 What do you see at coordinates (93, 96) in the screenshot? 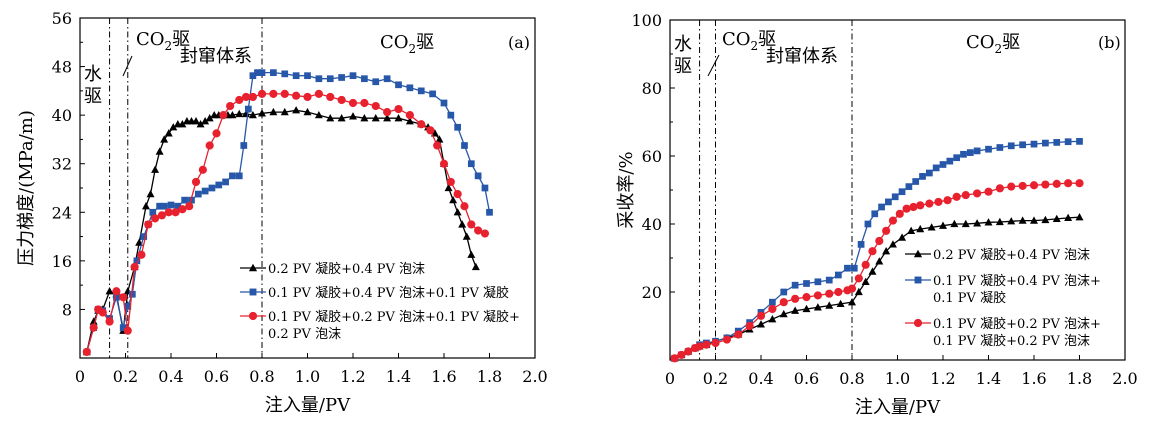
I see `stage-label-char: 驱` at bounding box center [93, 96].